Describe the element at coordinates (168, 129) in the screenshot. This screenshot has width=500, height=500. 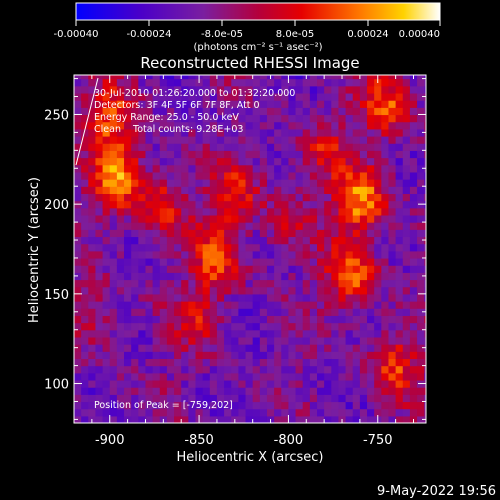
I see `annotation-clean-counts: Clean Total counts: 9.28E+03` at that location.